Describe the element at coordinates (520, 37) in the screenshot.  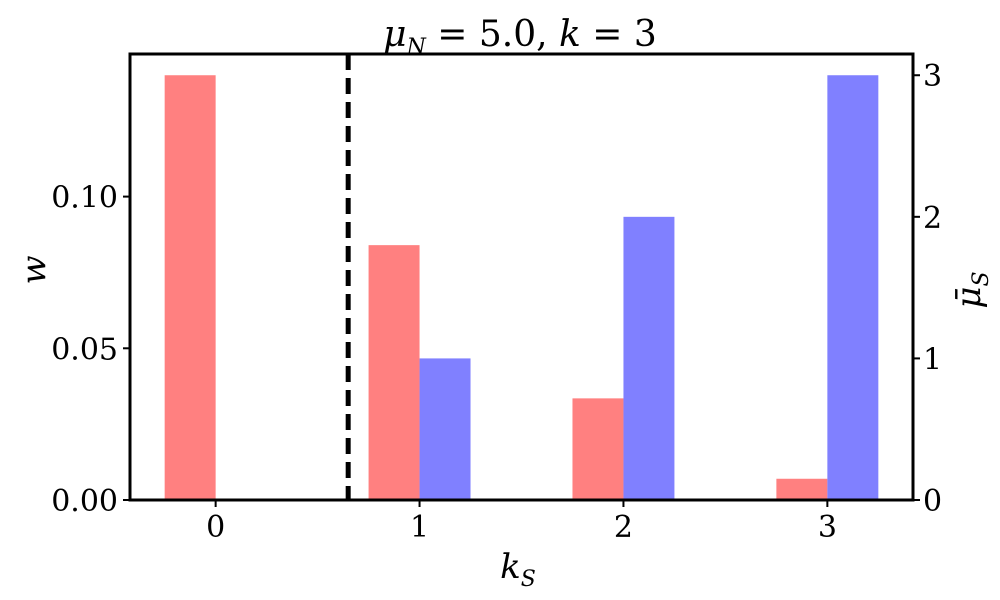
I see `chart-title: μN = 5.0, k = 3` at that location.